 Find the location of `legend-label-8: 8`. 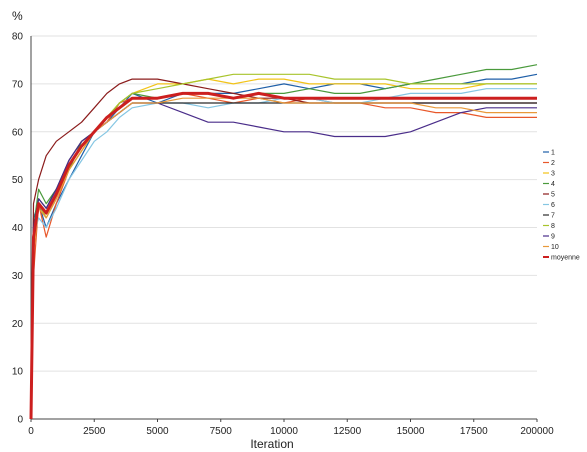

legend-label-8: 8 is located at coordinates (553, 226).